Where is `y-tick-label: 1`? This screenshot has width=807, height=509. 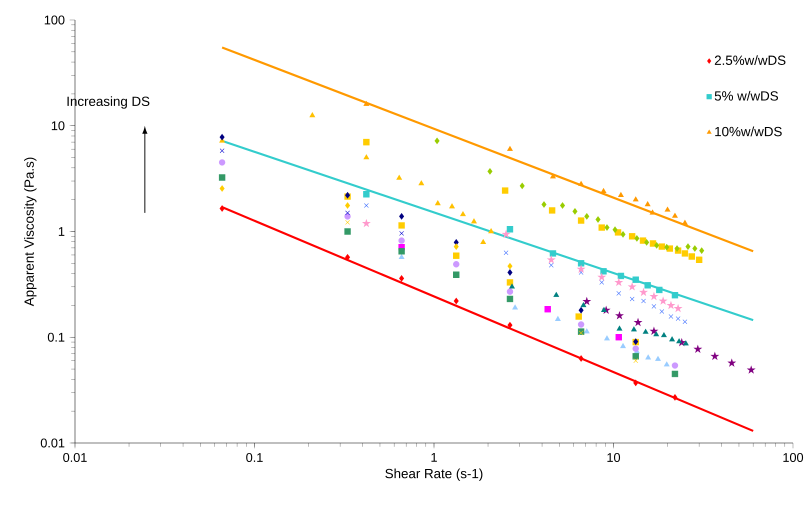 y-tick-label: 1 is located at coordinates (61, 231).